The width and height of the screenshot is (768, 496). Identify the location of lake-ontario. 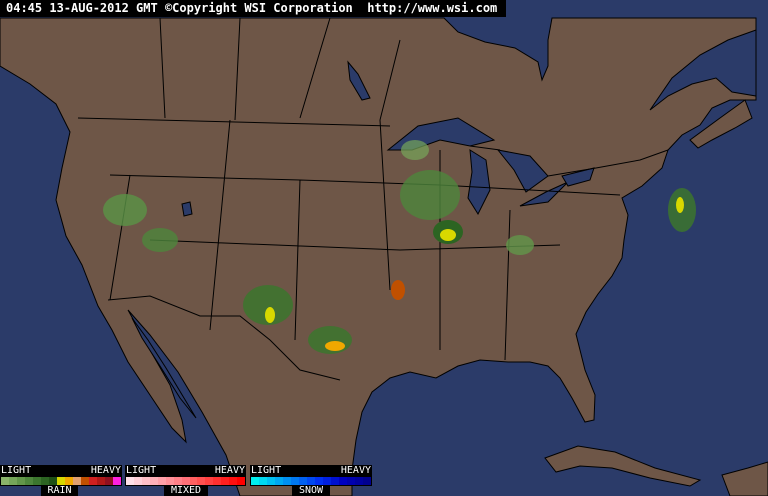
(578, 177).